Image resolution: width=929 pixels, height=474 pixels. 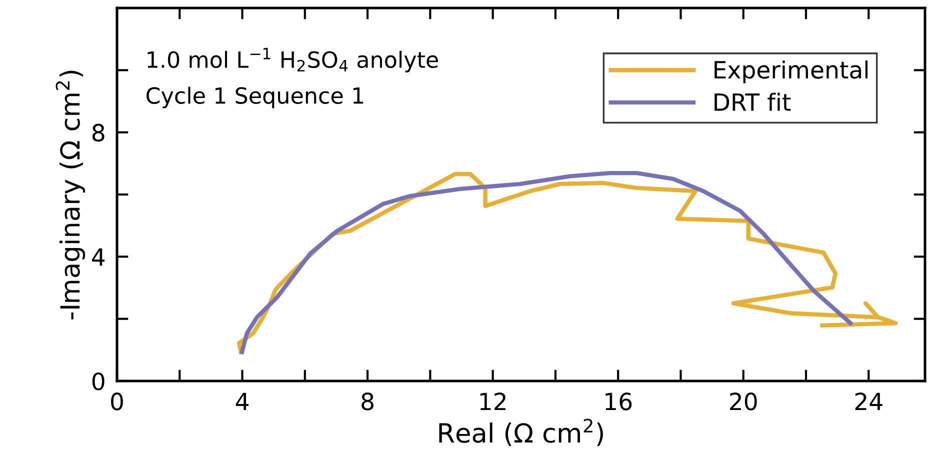 What do you see at coordinates (752, 101) in the screenshot?
I see `legend-label: DRT fit` at bounding box center [752, 101].